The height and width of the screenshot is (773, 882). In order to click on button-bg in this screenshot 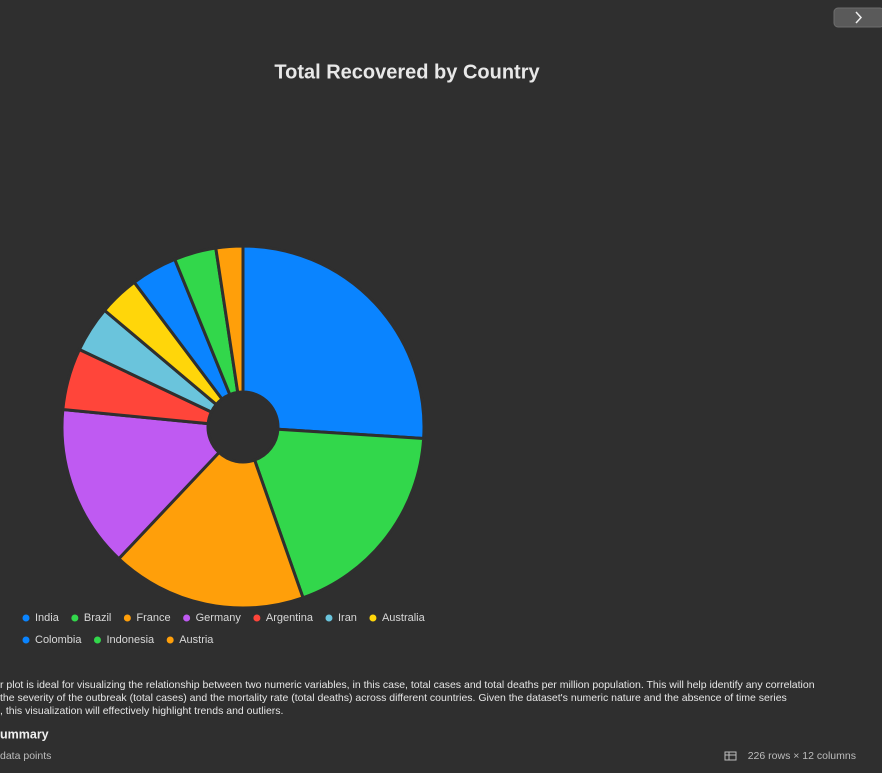, I will do `click(857, 17)`.